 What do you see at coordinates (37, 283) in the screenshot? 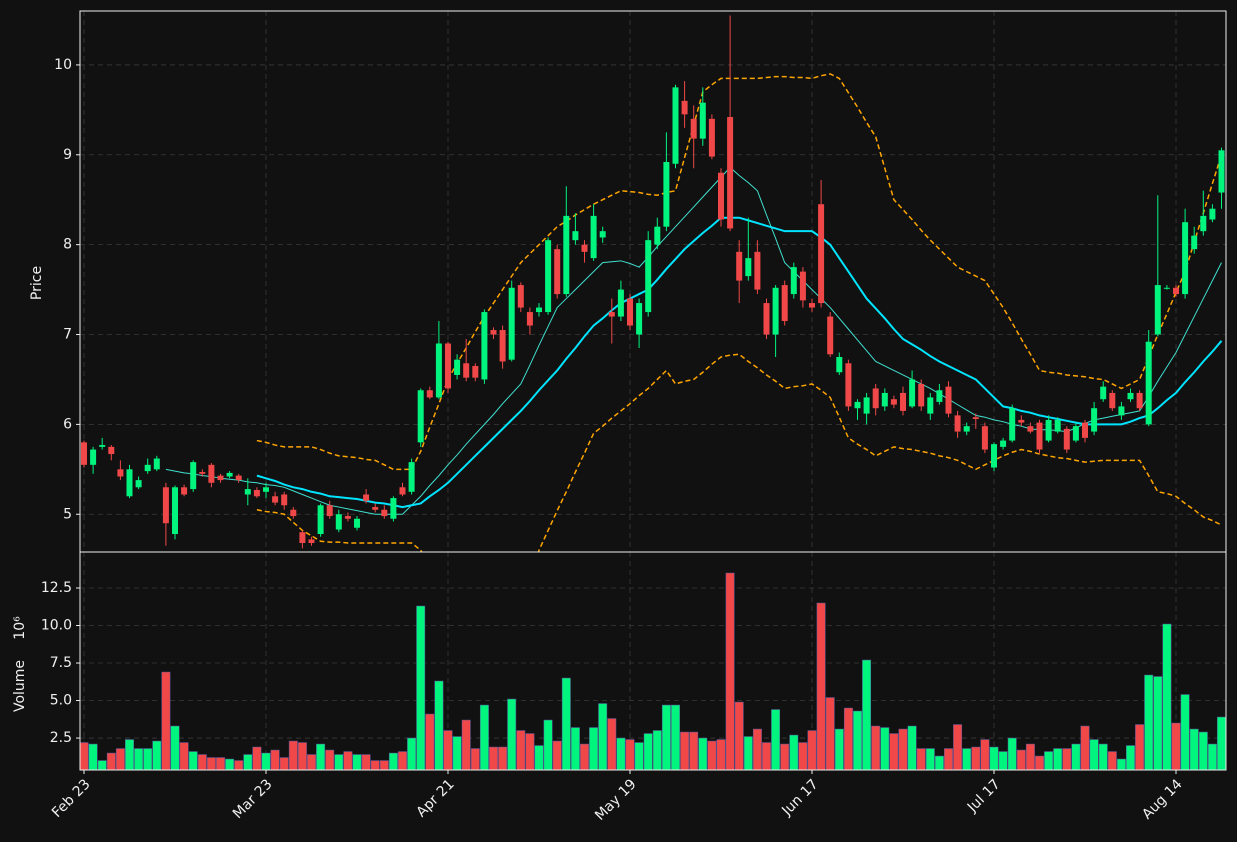
I see `y-axis-label: Price` at bounding box center [37, 283].